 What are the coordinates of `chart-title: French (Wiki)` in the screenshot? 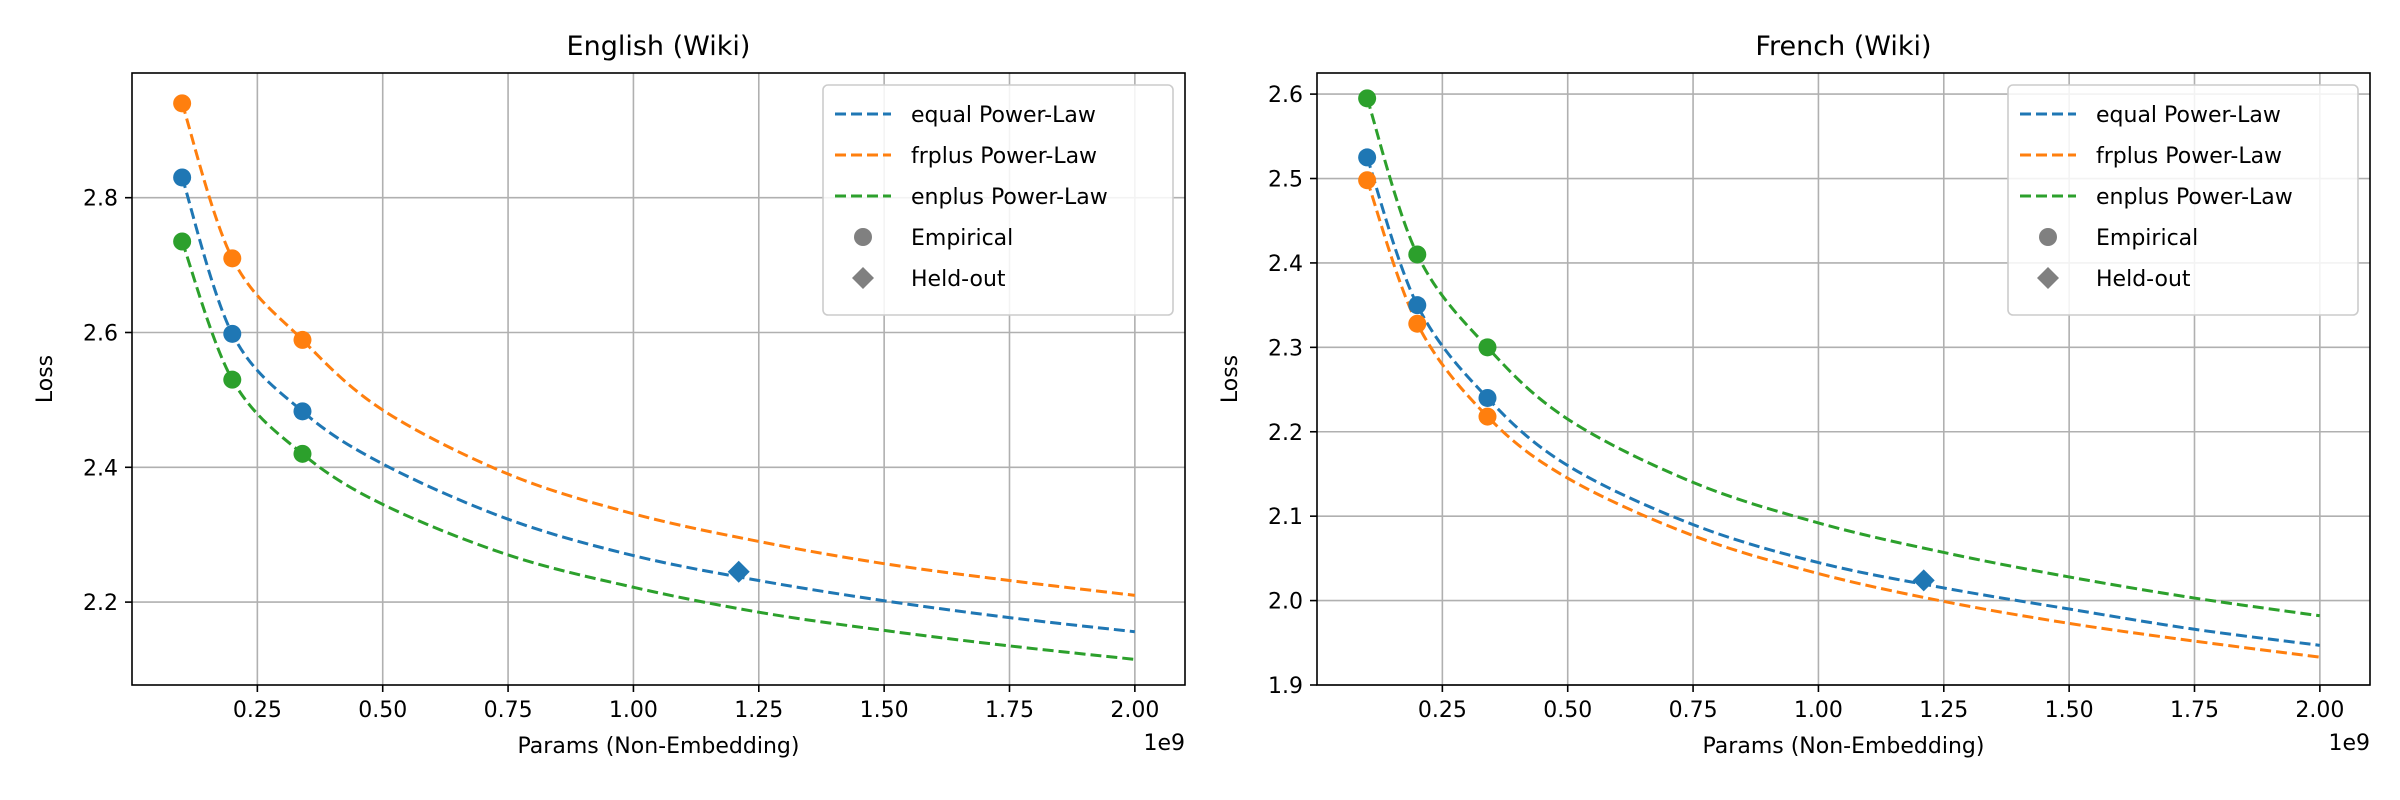 It's located at (1843, 46).